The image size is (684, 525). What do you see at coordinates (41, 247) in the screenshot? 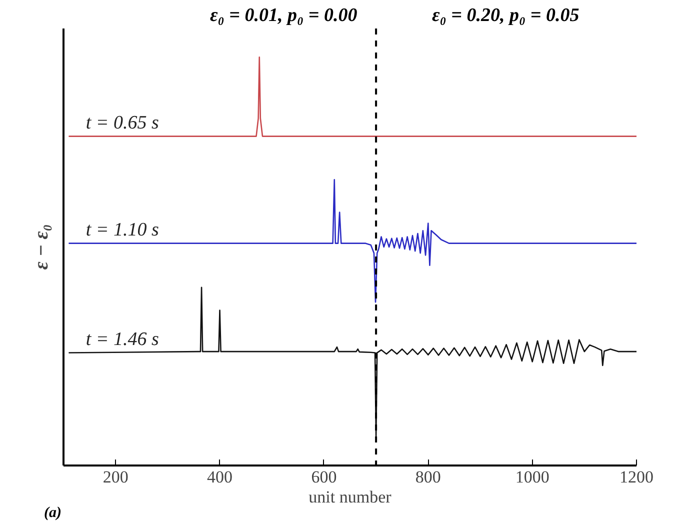
I see `y-axis-title: ε − ε₀` at bounding box center [41, 247].